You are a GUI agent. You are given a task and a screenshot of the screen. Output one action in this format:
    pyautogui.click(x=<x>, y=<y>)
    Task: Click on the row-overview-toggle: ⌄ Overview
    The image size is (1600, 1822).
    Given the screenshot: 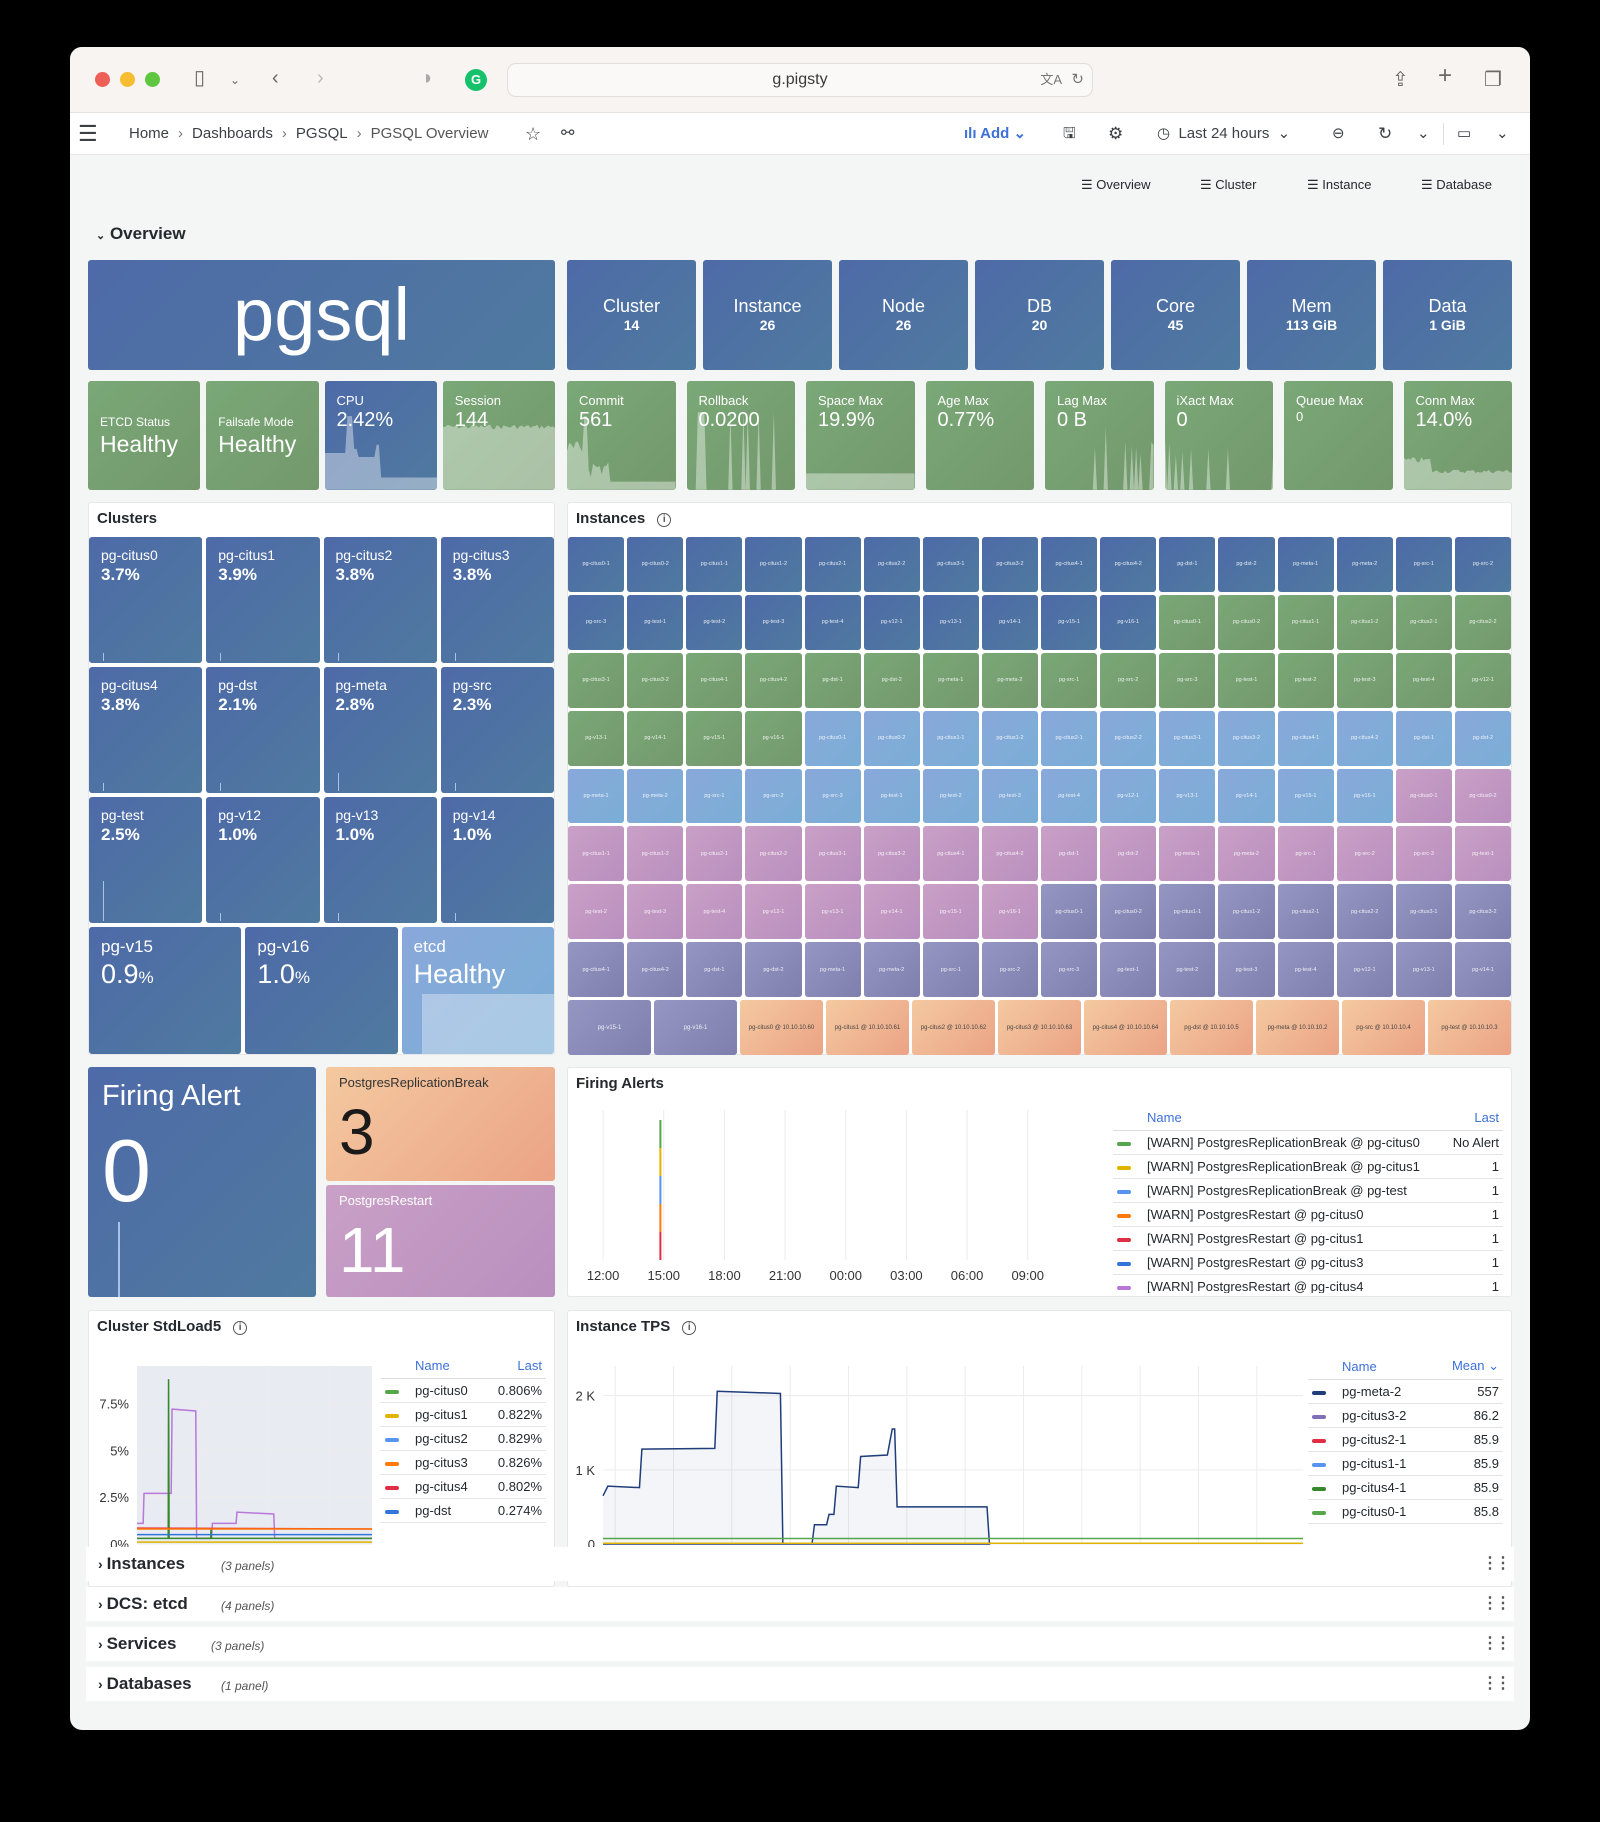 What is the action you would take?
    pyautogui.click(x=141, y=234)
    